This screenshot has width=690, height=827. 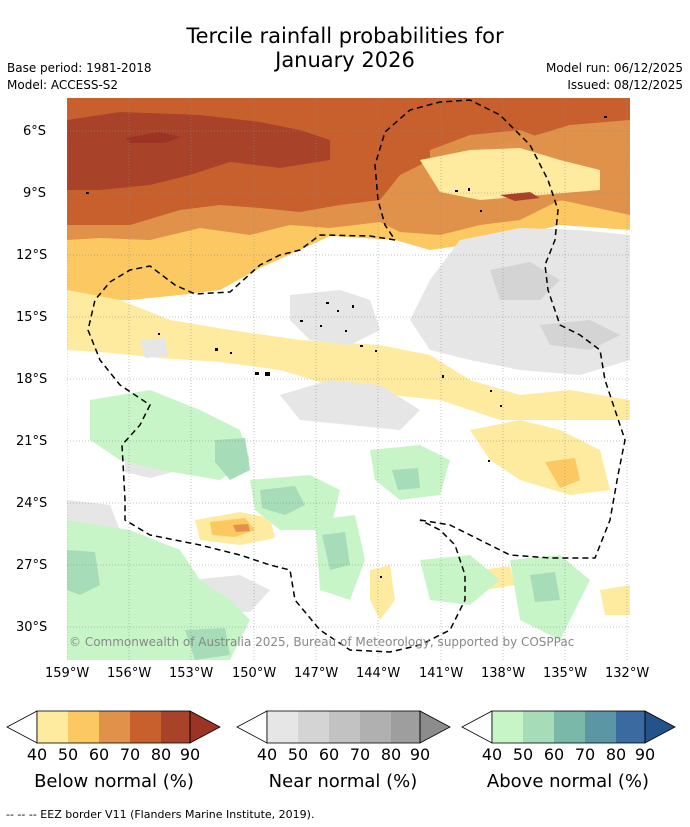 What do you see at coordinates (32, 503) in the screenshot?
I see `lat-label: 24°S` at bounding box center [32, 503].